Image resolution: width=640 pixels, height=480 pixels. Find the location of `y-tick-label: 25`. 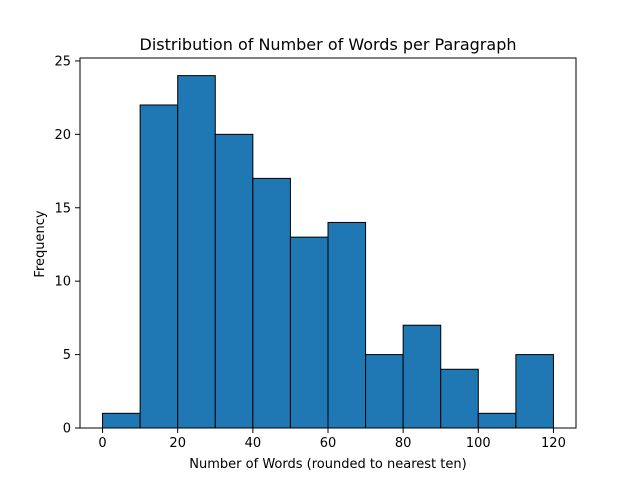

y-tick-label: 25 is located at coordinates (62, 61).